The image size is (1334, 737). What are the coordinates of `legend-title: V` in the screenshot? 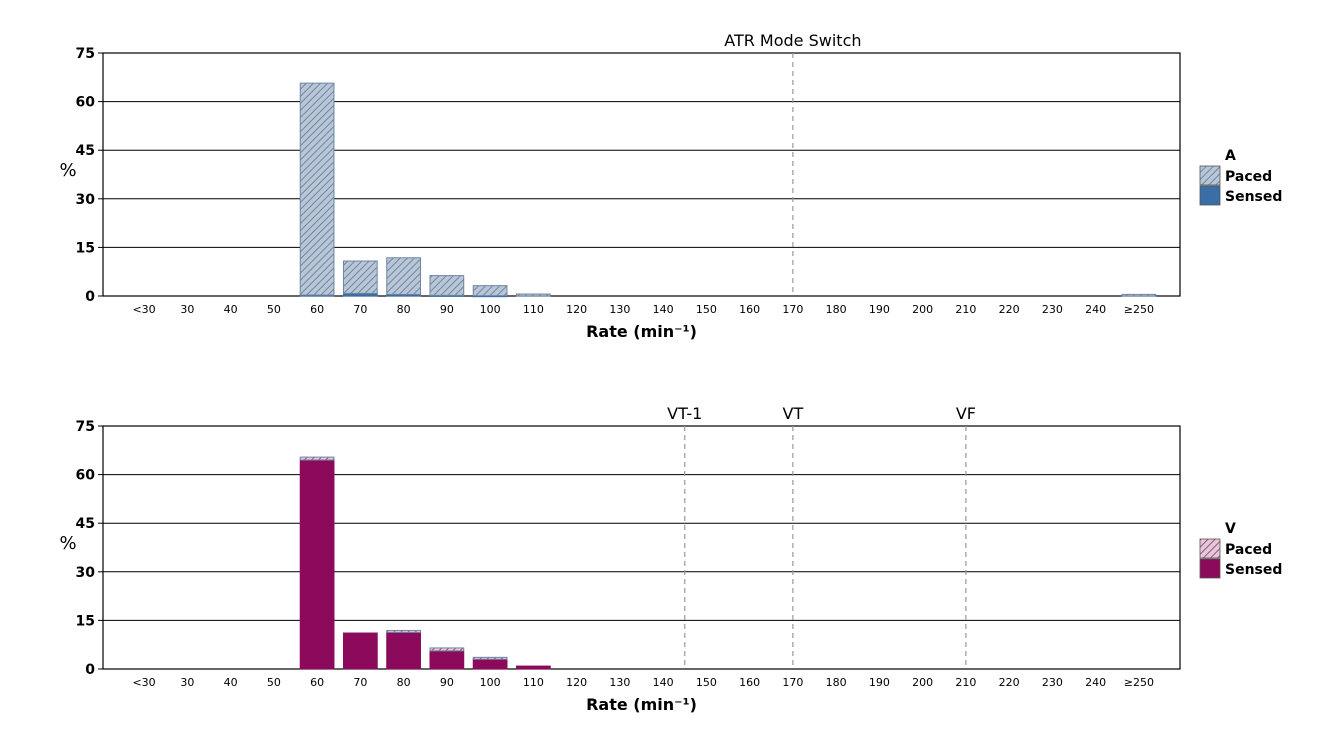 It's located at (1230, 529).